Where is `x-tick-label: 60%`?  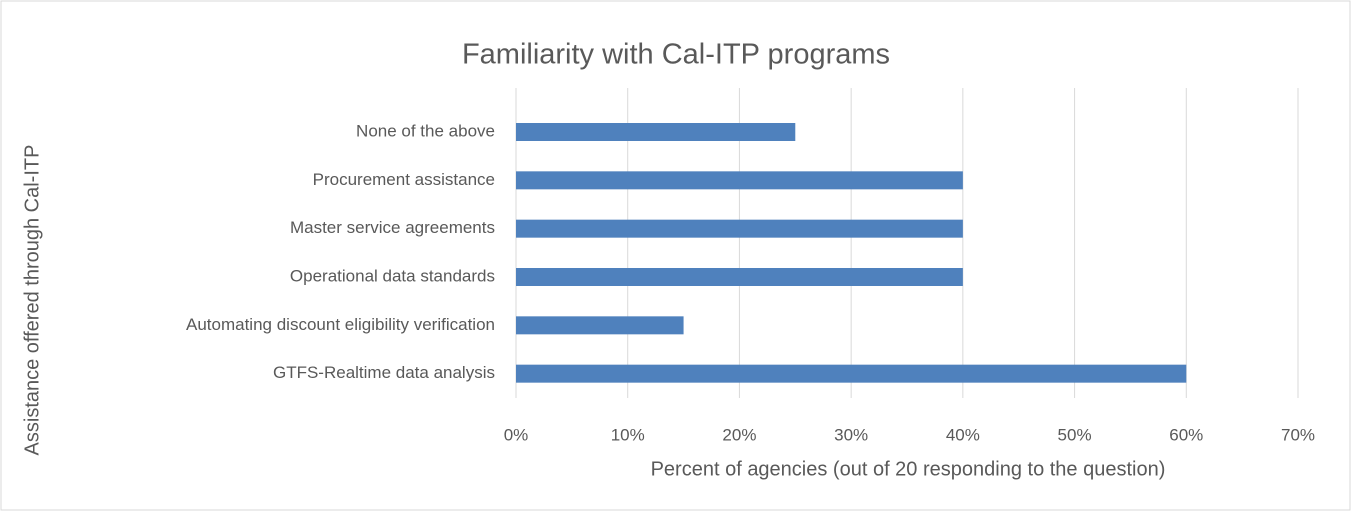 x-tick-label: 60% is located at coordinates (1186, 434).